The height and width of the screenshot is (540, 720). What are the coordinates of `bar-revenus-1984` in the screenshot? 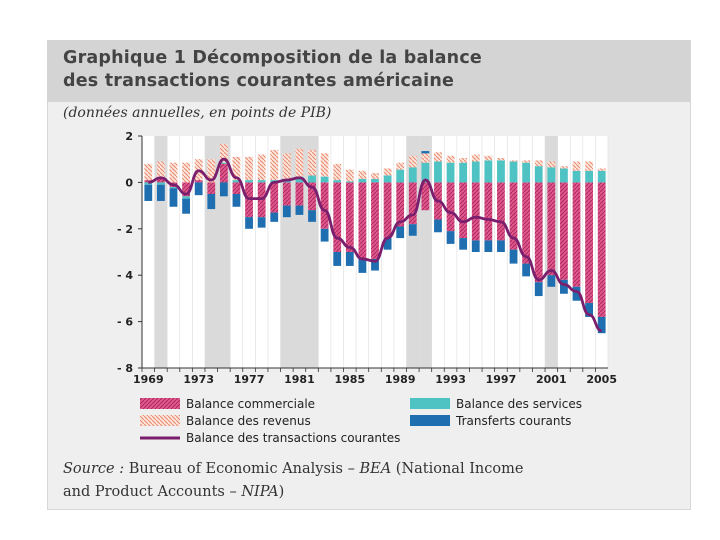 It's located at (337, 172).